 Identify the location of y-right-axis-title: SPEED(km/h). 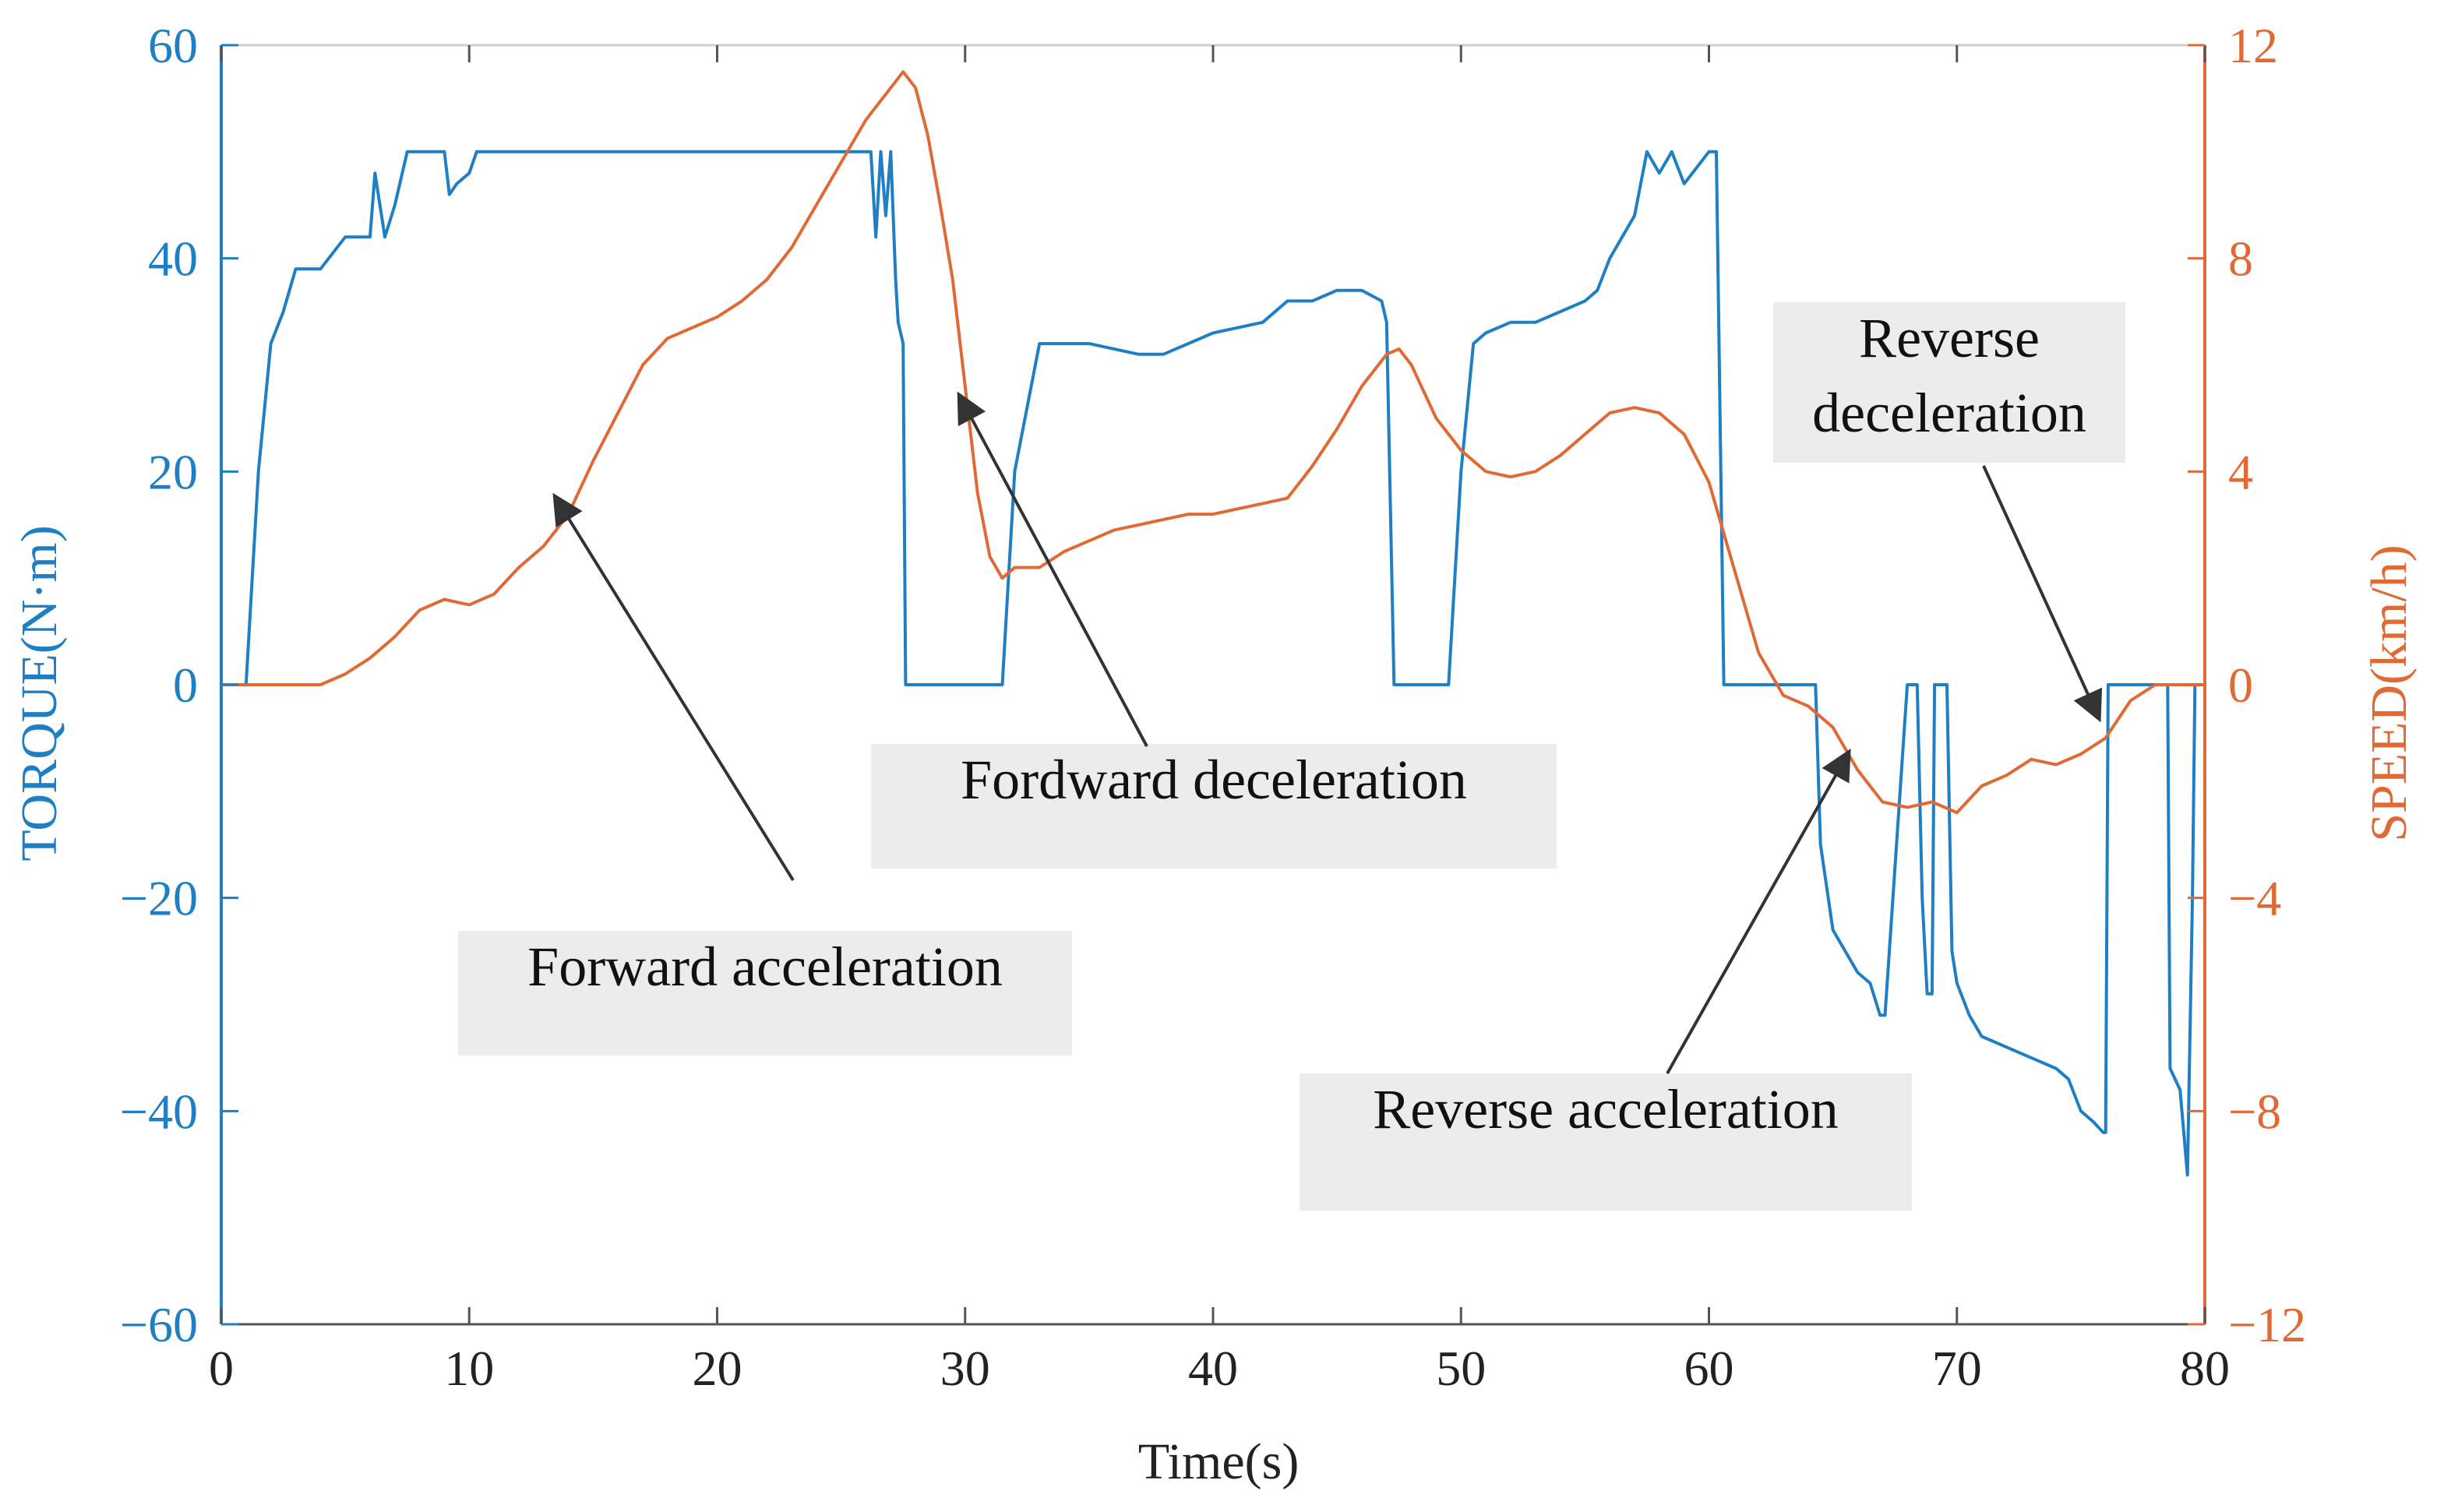
(2389, 693).